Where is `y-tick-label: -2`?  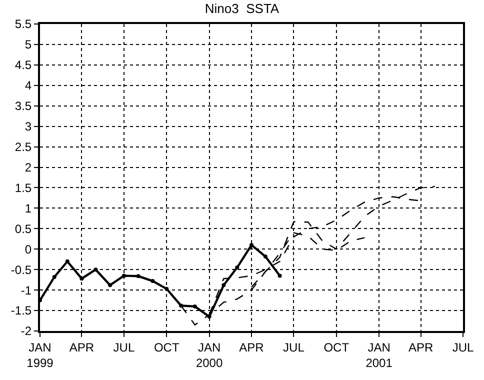
y-tick-label: -2 is located at coordinates (26, 331).